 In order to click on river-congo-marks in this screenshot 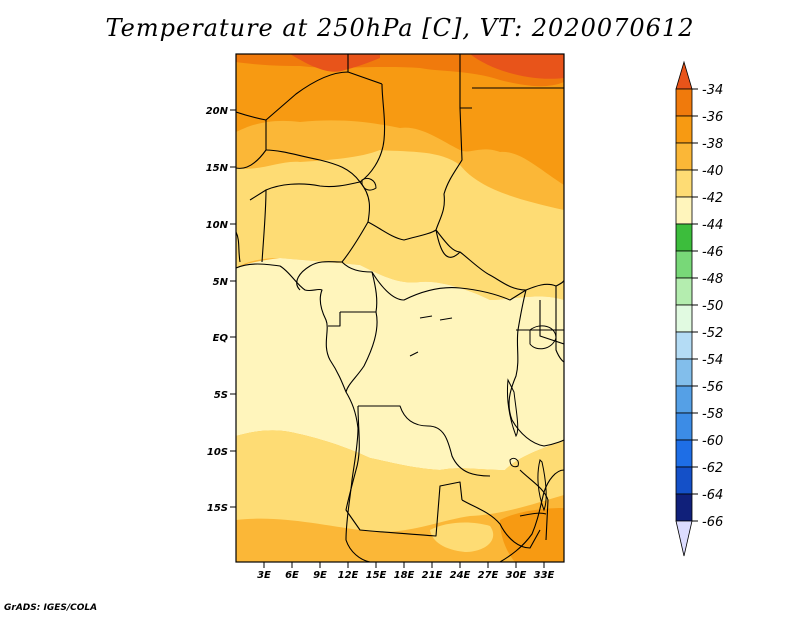, I will do `click(431, 336)`.